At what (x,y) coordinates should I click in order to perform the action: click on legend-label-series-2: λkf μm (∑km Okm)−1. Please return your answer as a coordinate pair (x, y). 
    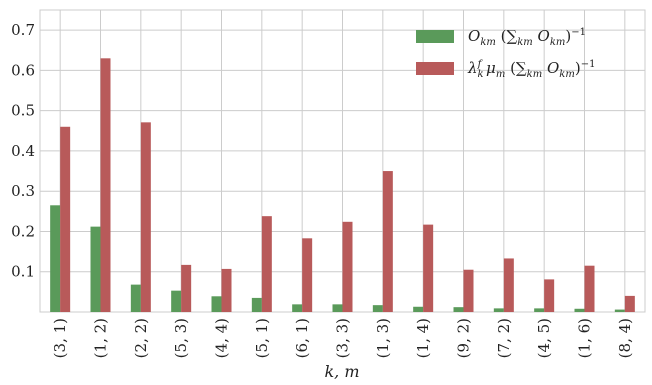
    Looking at the image, I should click on (531, 69).